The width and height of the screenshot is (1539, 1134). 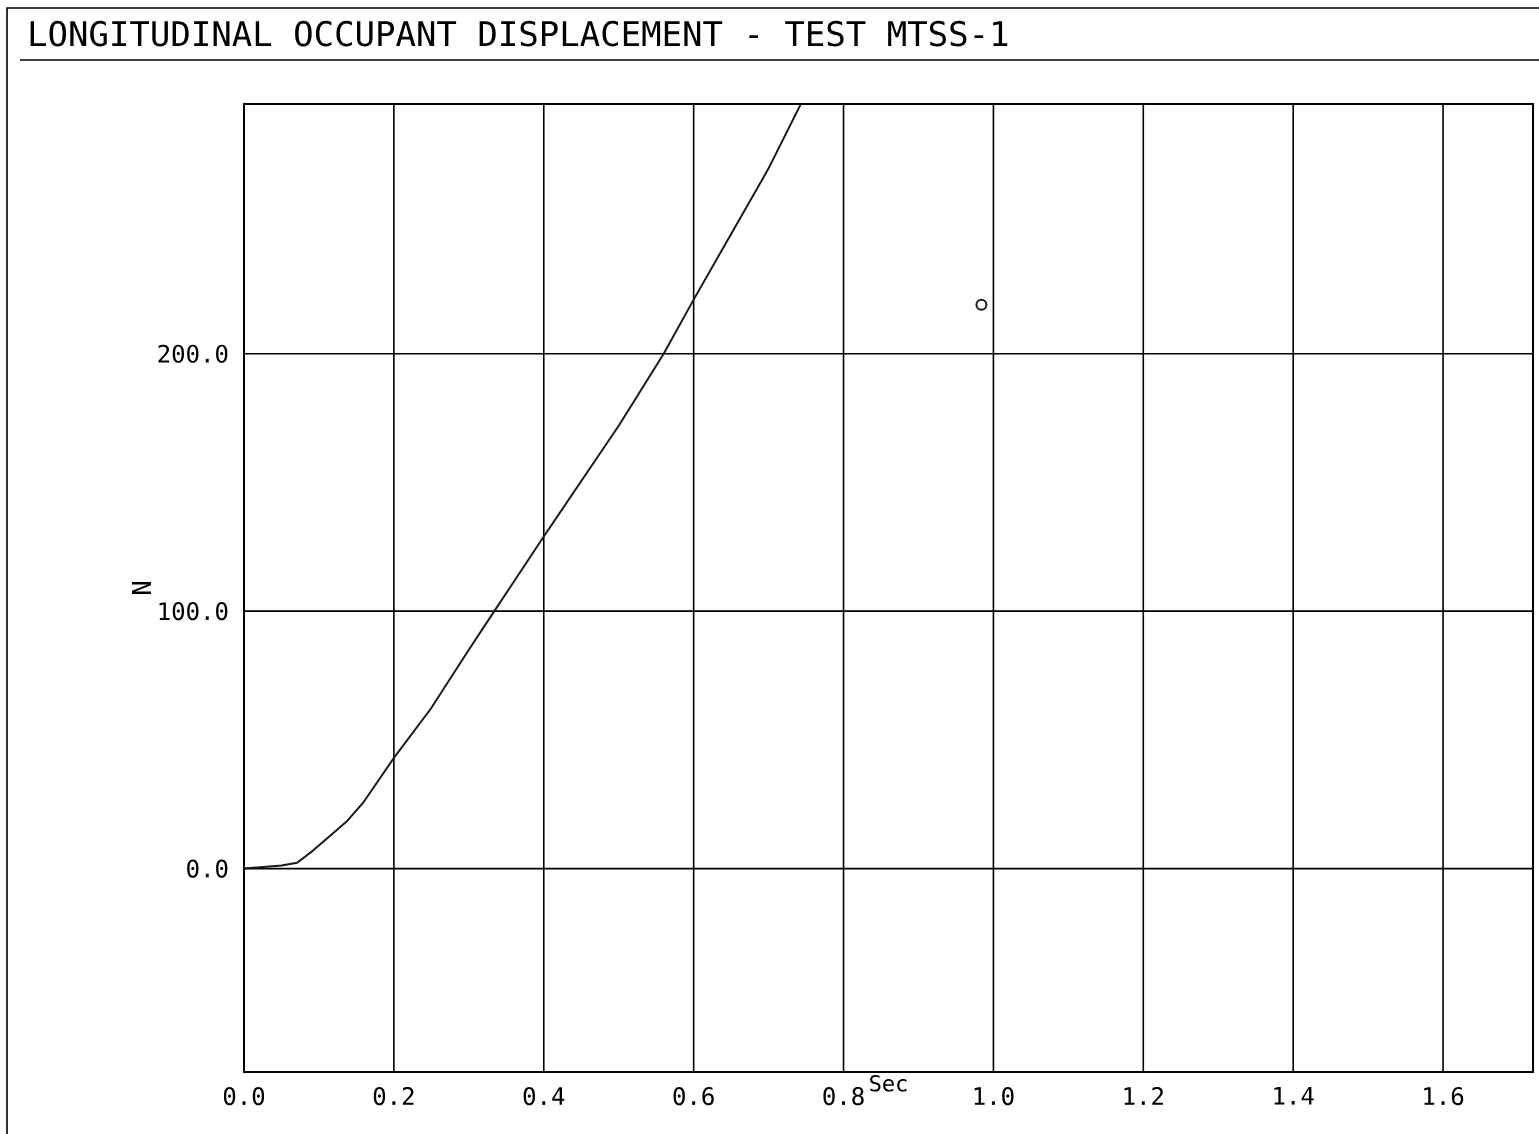 What do you see at coordinates (207, 868) in the screenshot?
I see `y-tick-label: 0.0` at bounding box center [207, 868].